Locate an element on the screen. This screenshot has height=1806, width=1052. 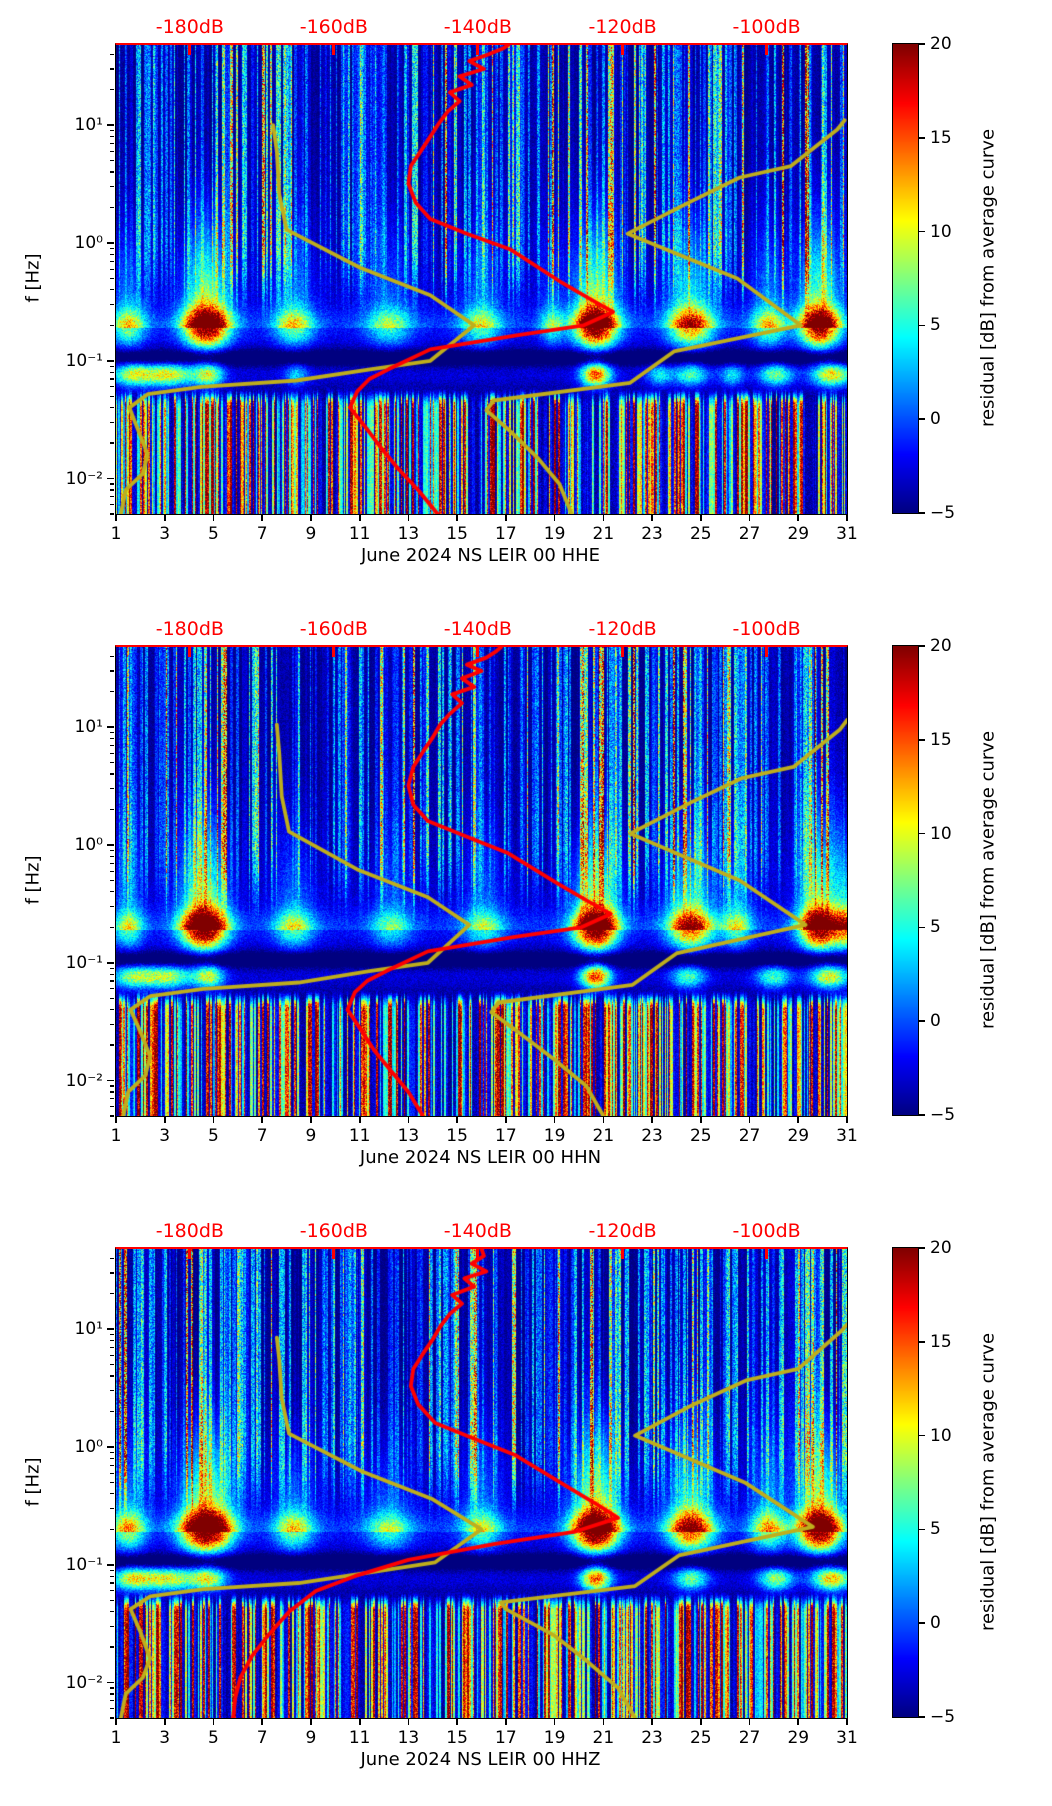
colorbar-label-hhz: residual [dB] from average curve is located at coordinates (988, 1481).